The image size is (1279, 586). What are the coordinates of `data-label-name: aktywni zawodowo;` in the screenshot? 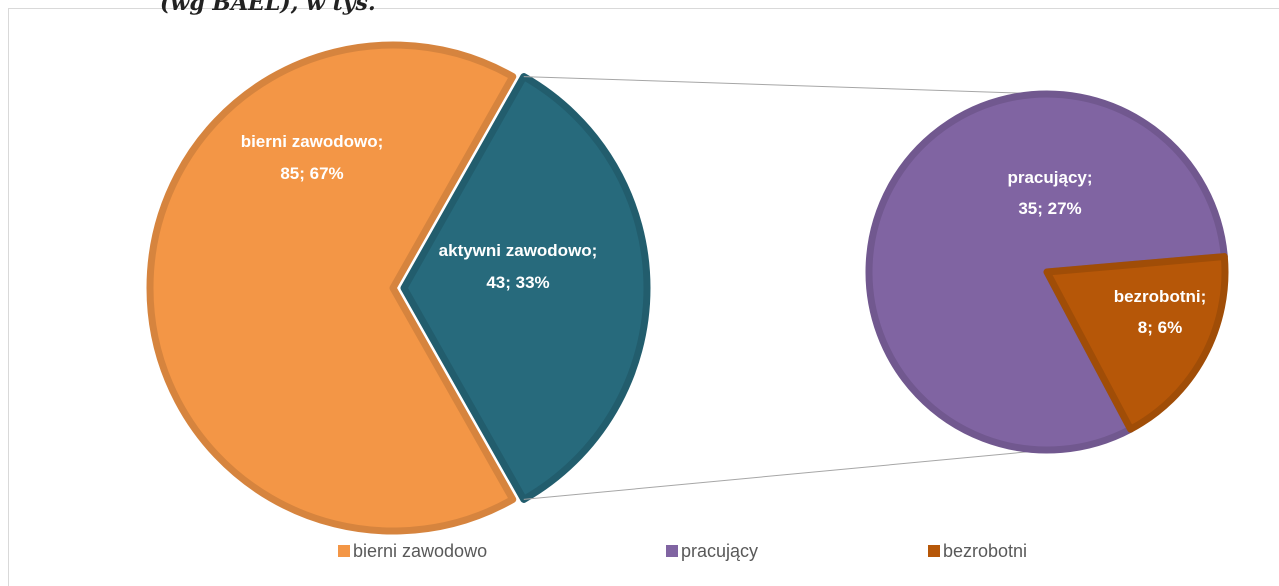 It's located at (518, 250).